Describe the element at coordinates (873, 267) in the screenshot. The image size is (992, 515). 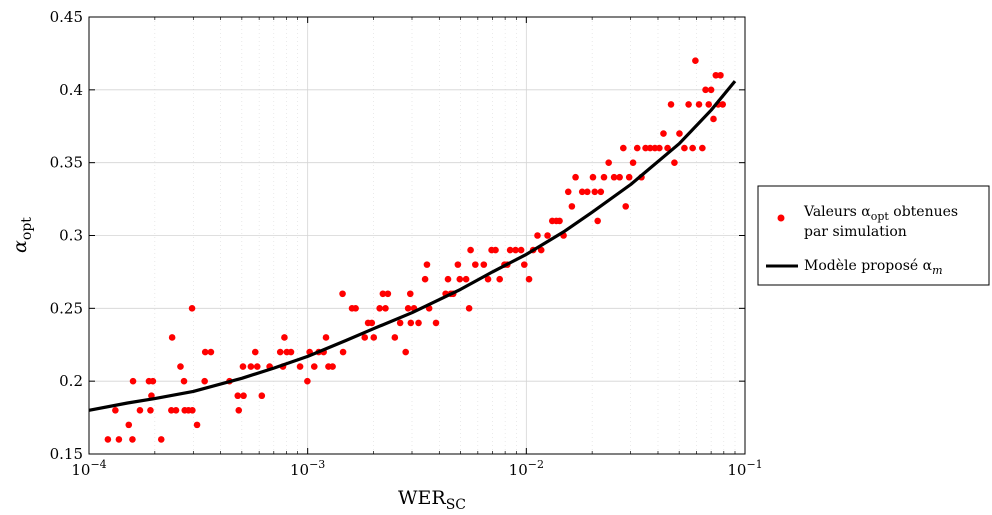
I see `legend-line-label: Modèle proposé αm` at that location.